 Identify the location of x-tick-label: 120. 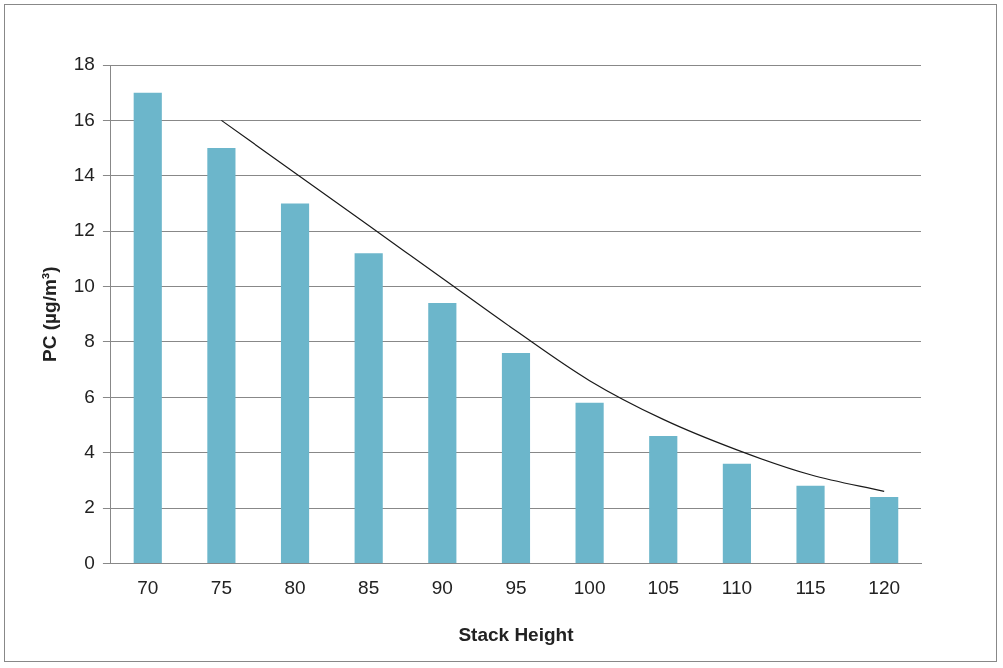
(884, 588).